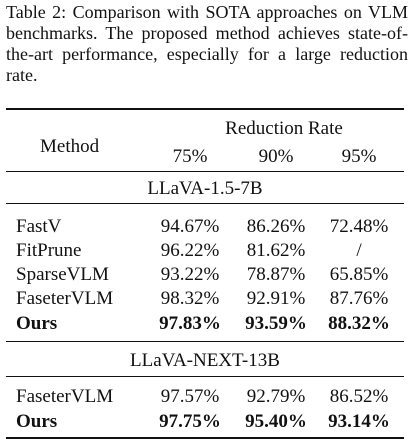 This screenshot has width=417, height=444. Describe the element at coordinates (284, 128) in the screenshot. I see `reduction-rate-header: Reduction Rate` at that location.